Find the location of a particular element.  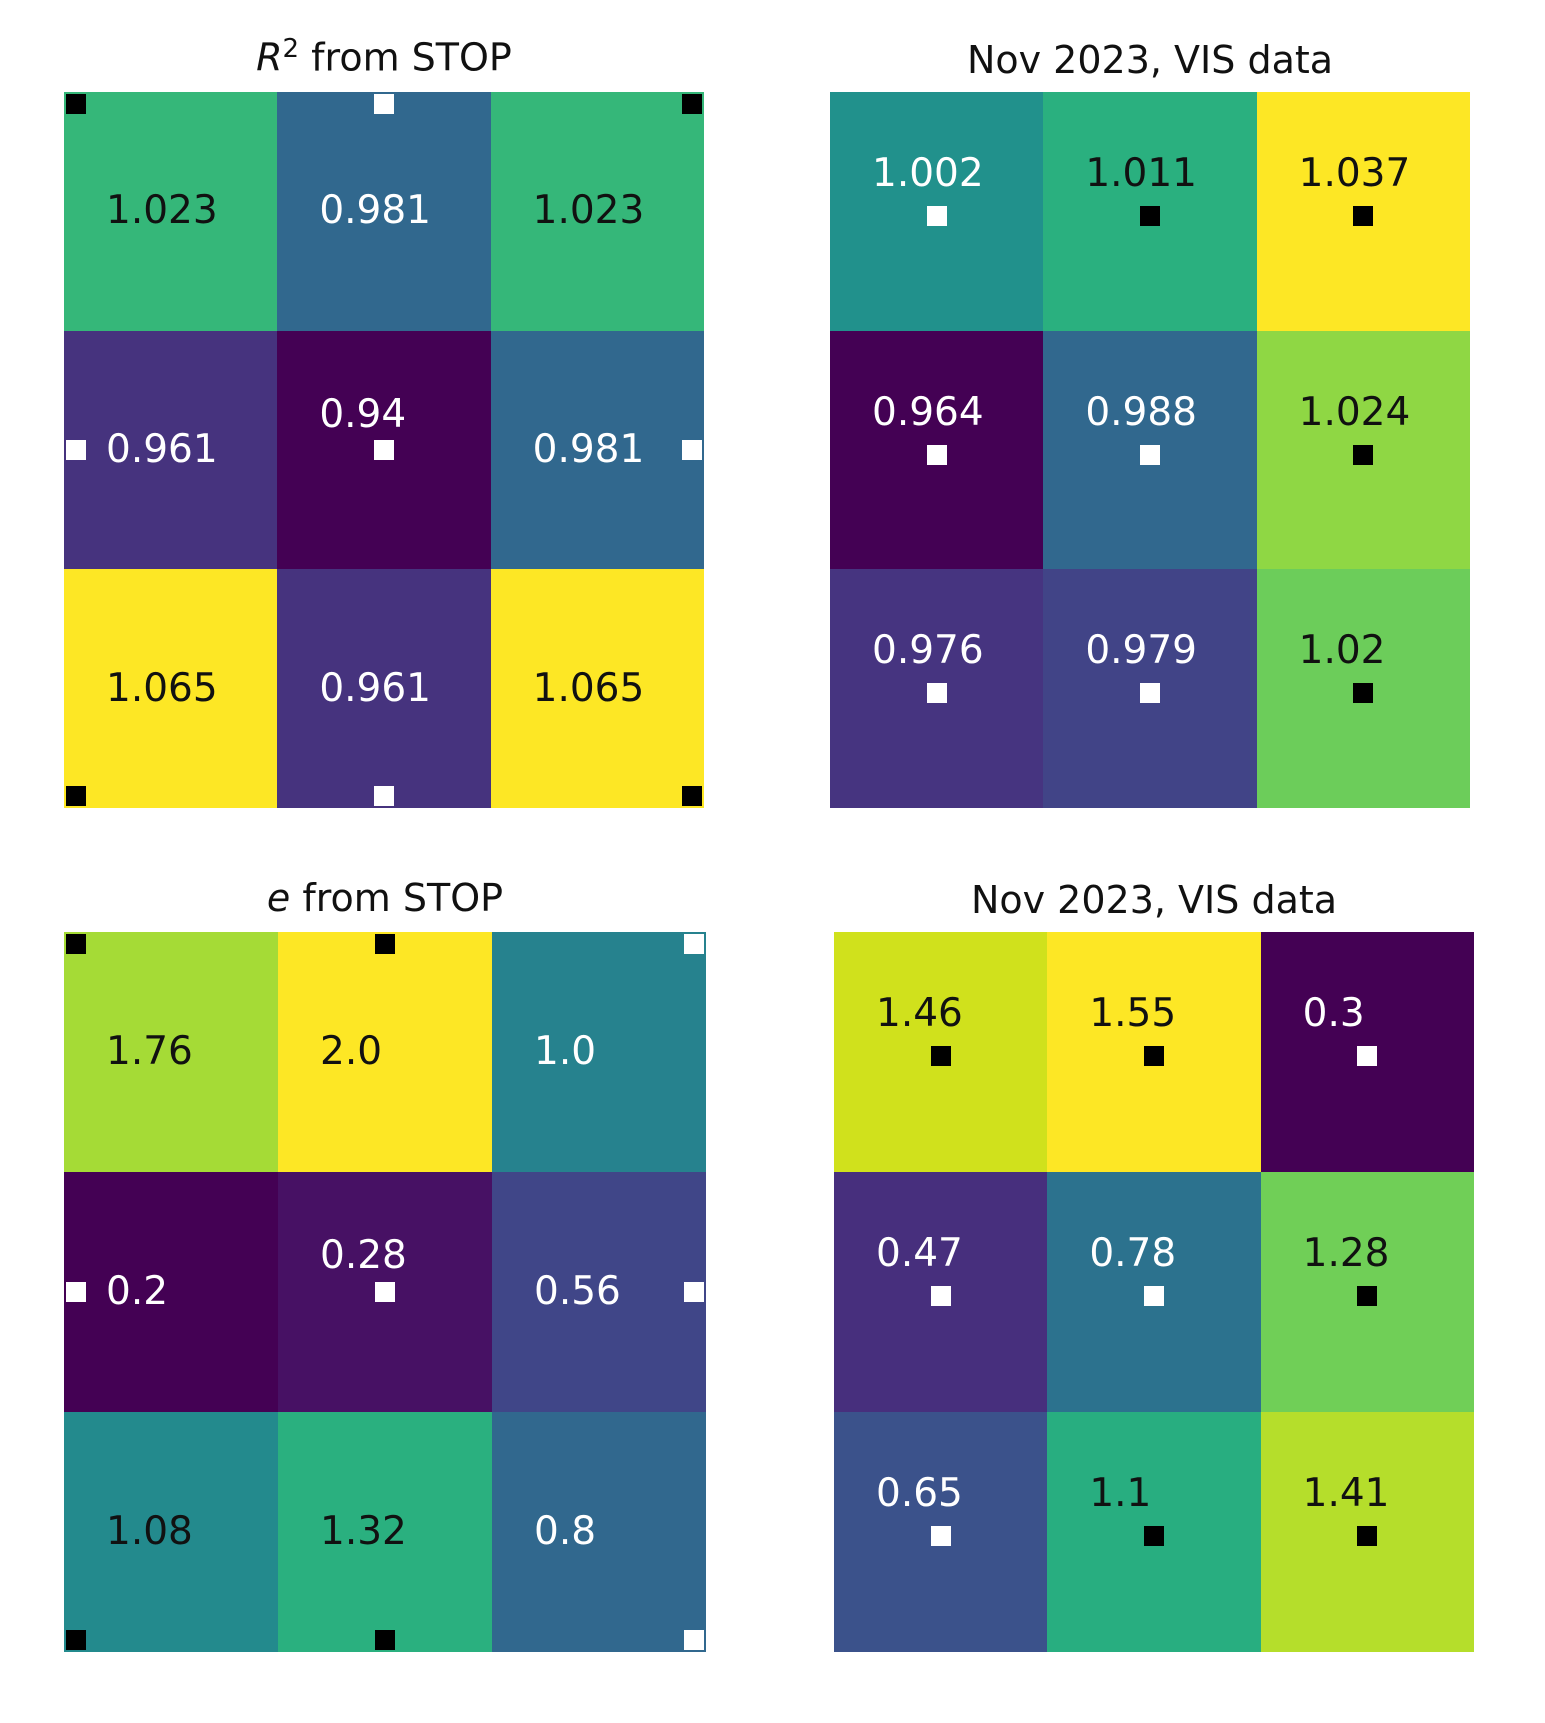

title-rest: Nov 2023, VIS data is located at coordinates (1150, 60).